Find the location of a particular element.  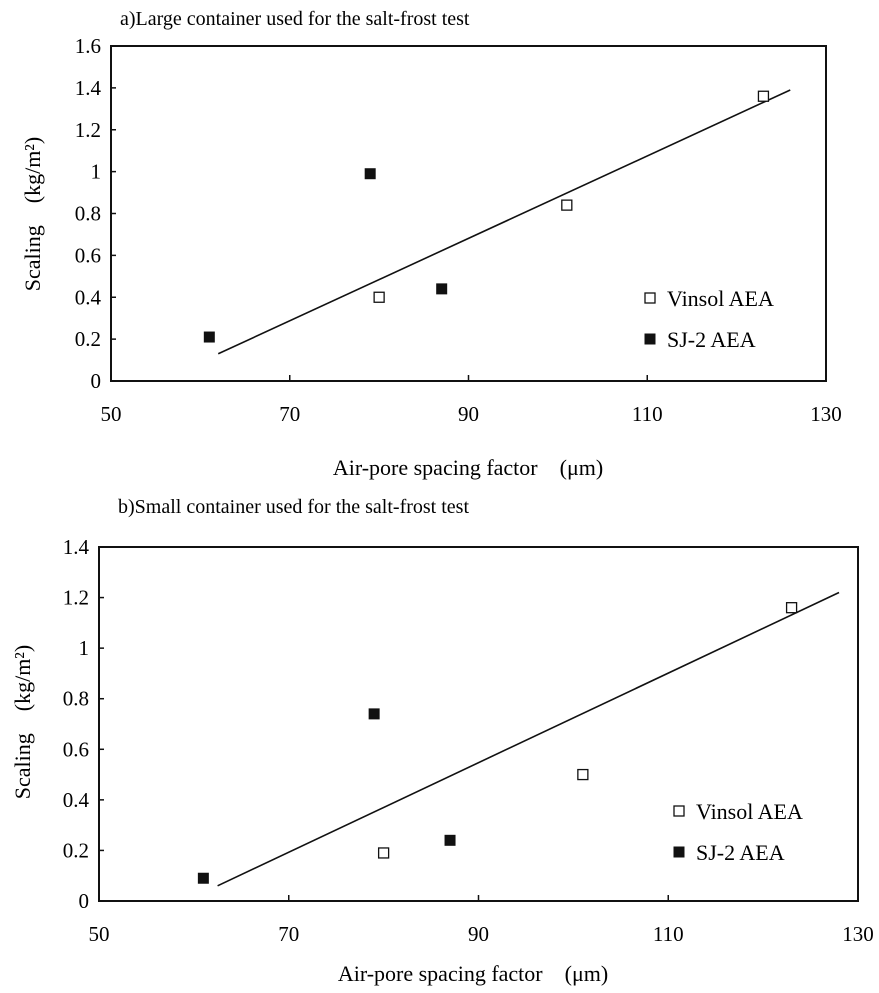

y-tick-label: 1.6 is located at coordinates (88, 46).